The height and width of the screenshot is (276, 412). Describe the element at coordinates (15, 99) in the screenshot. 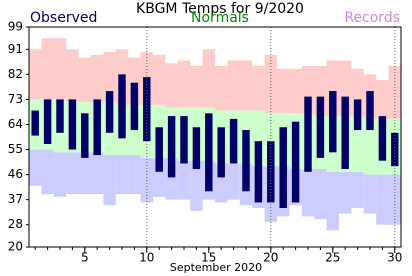

I see `y-tick-label: 73` at that location.